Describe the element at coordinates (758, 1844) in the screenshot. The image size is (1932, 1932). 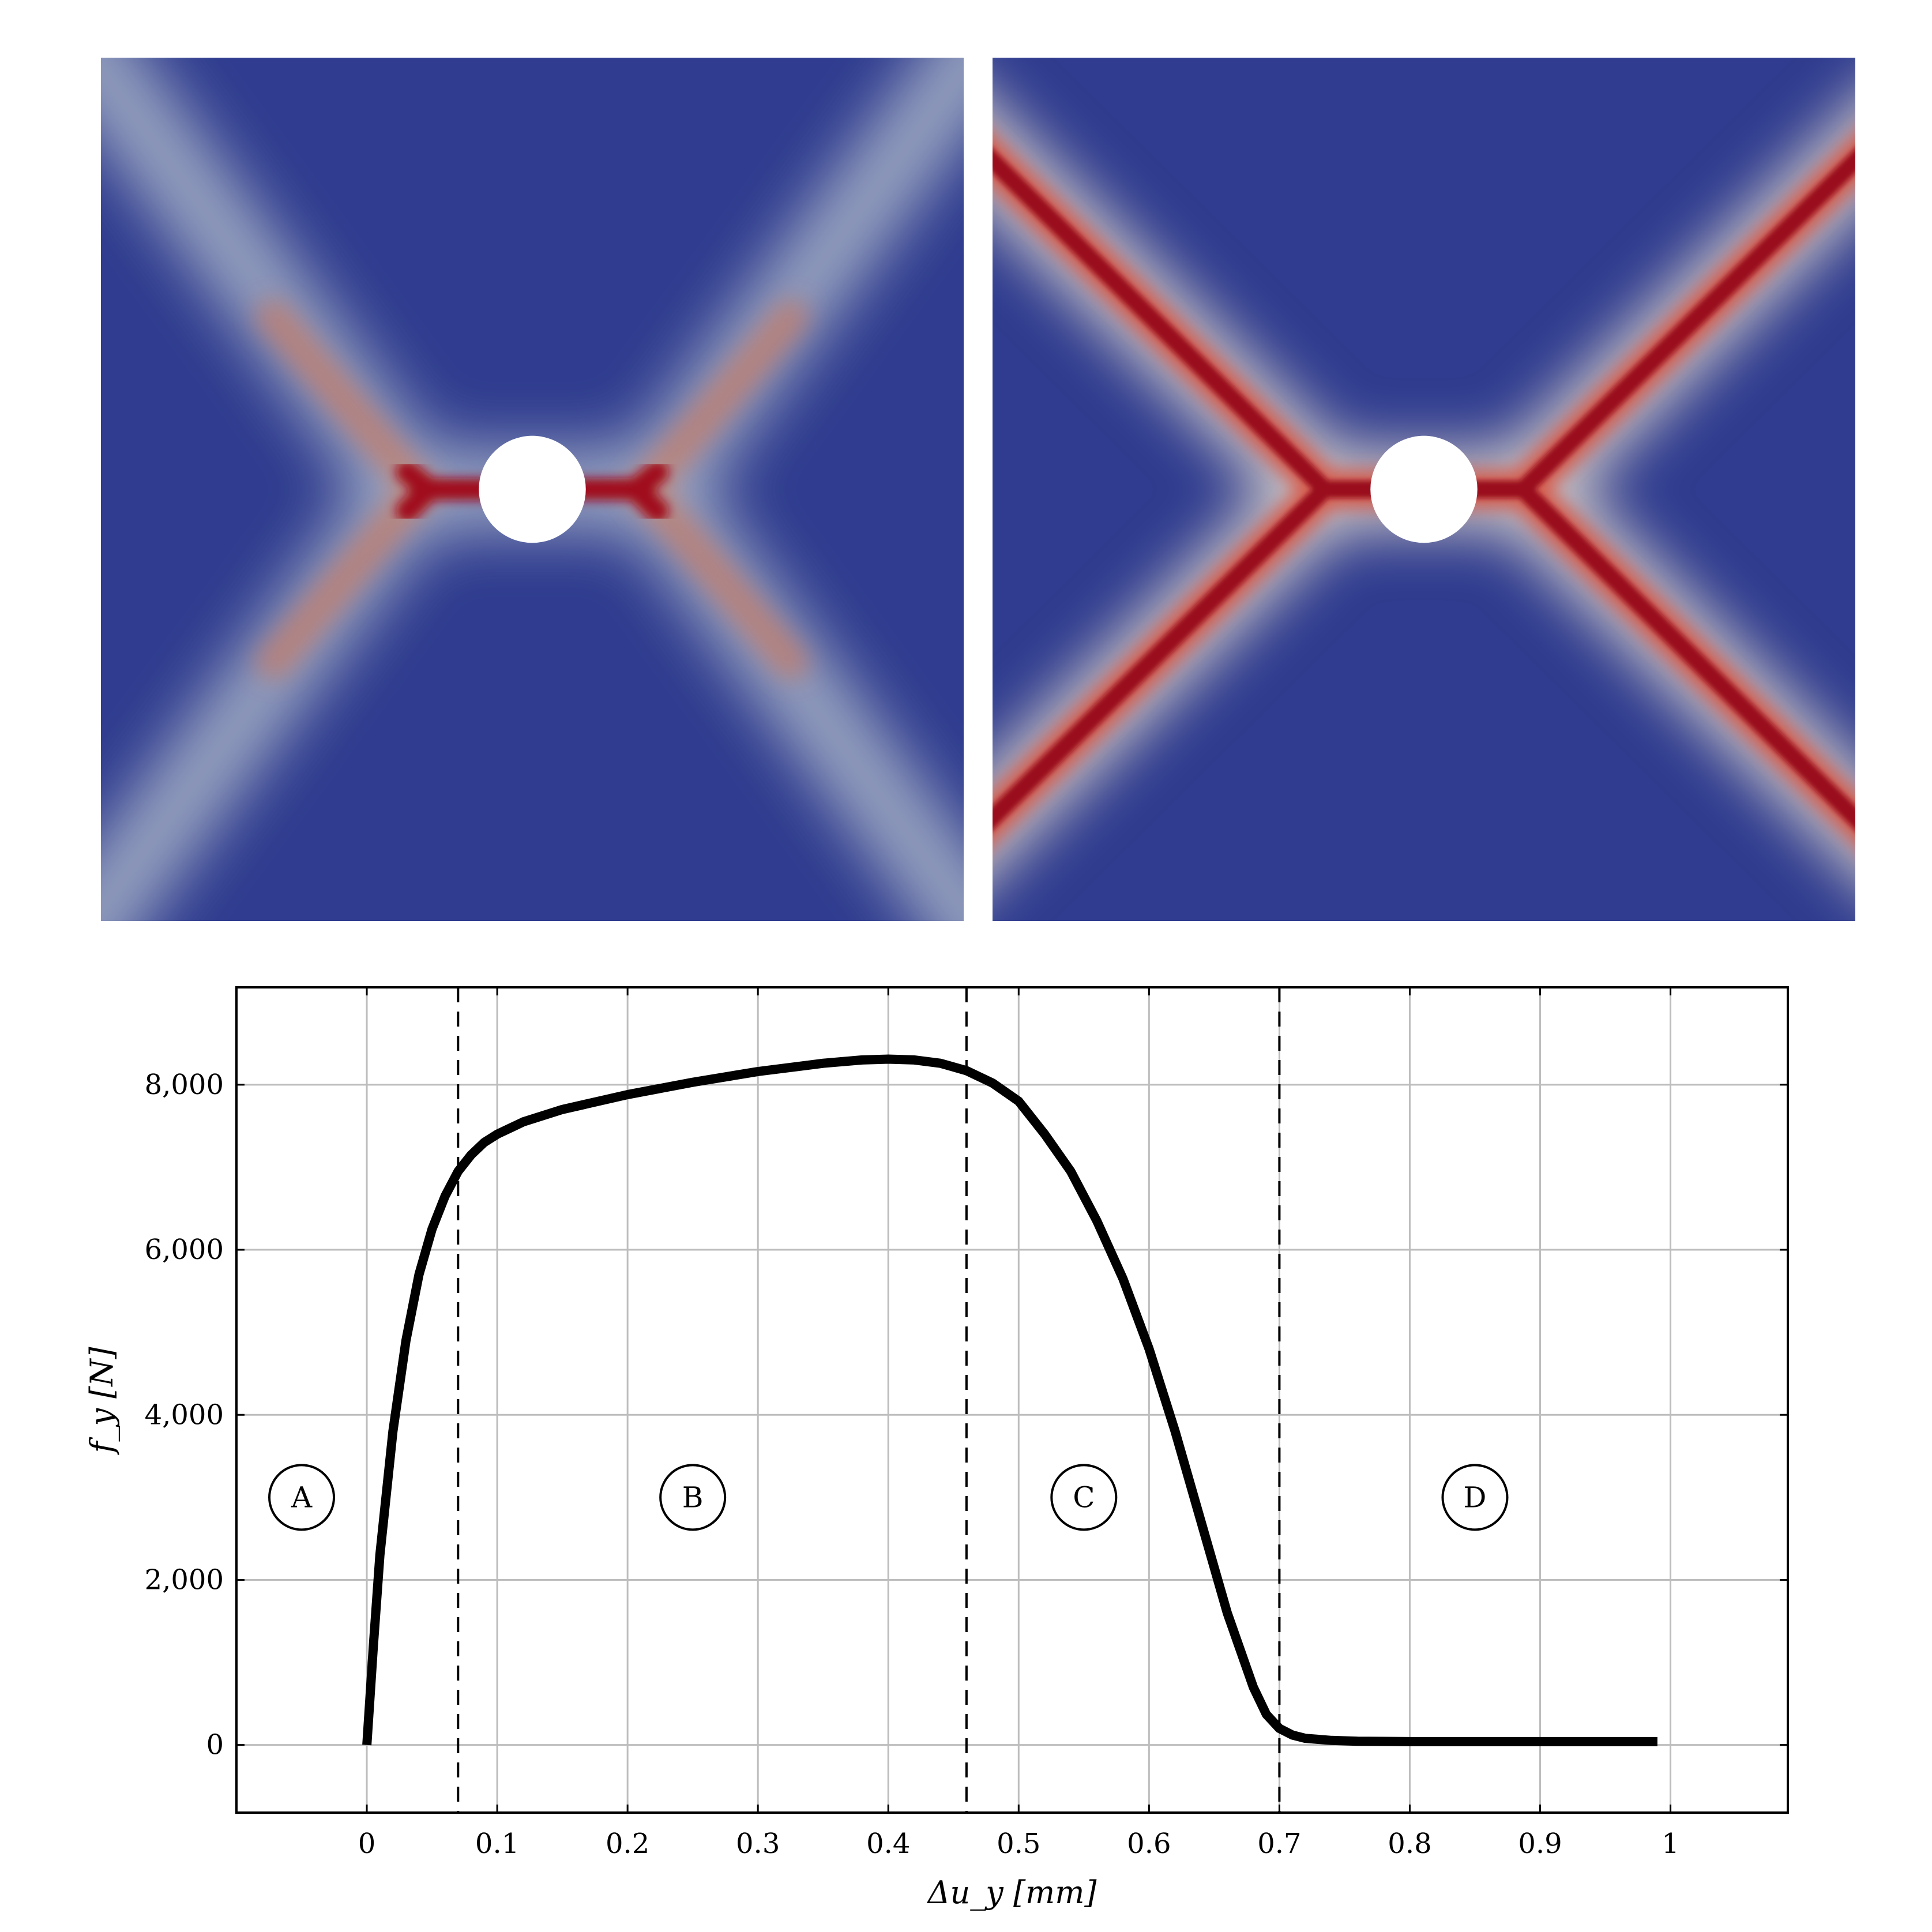
I see `x-tick-label: 0.3` at that location.